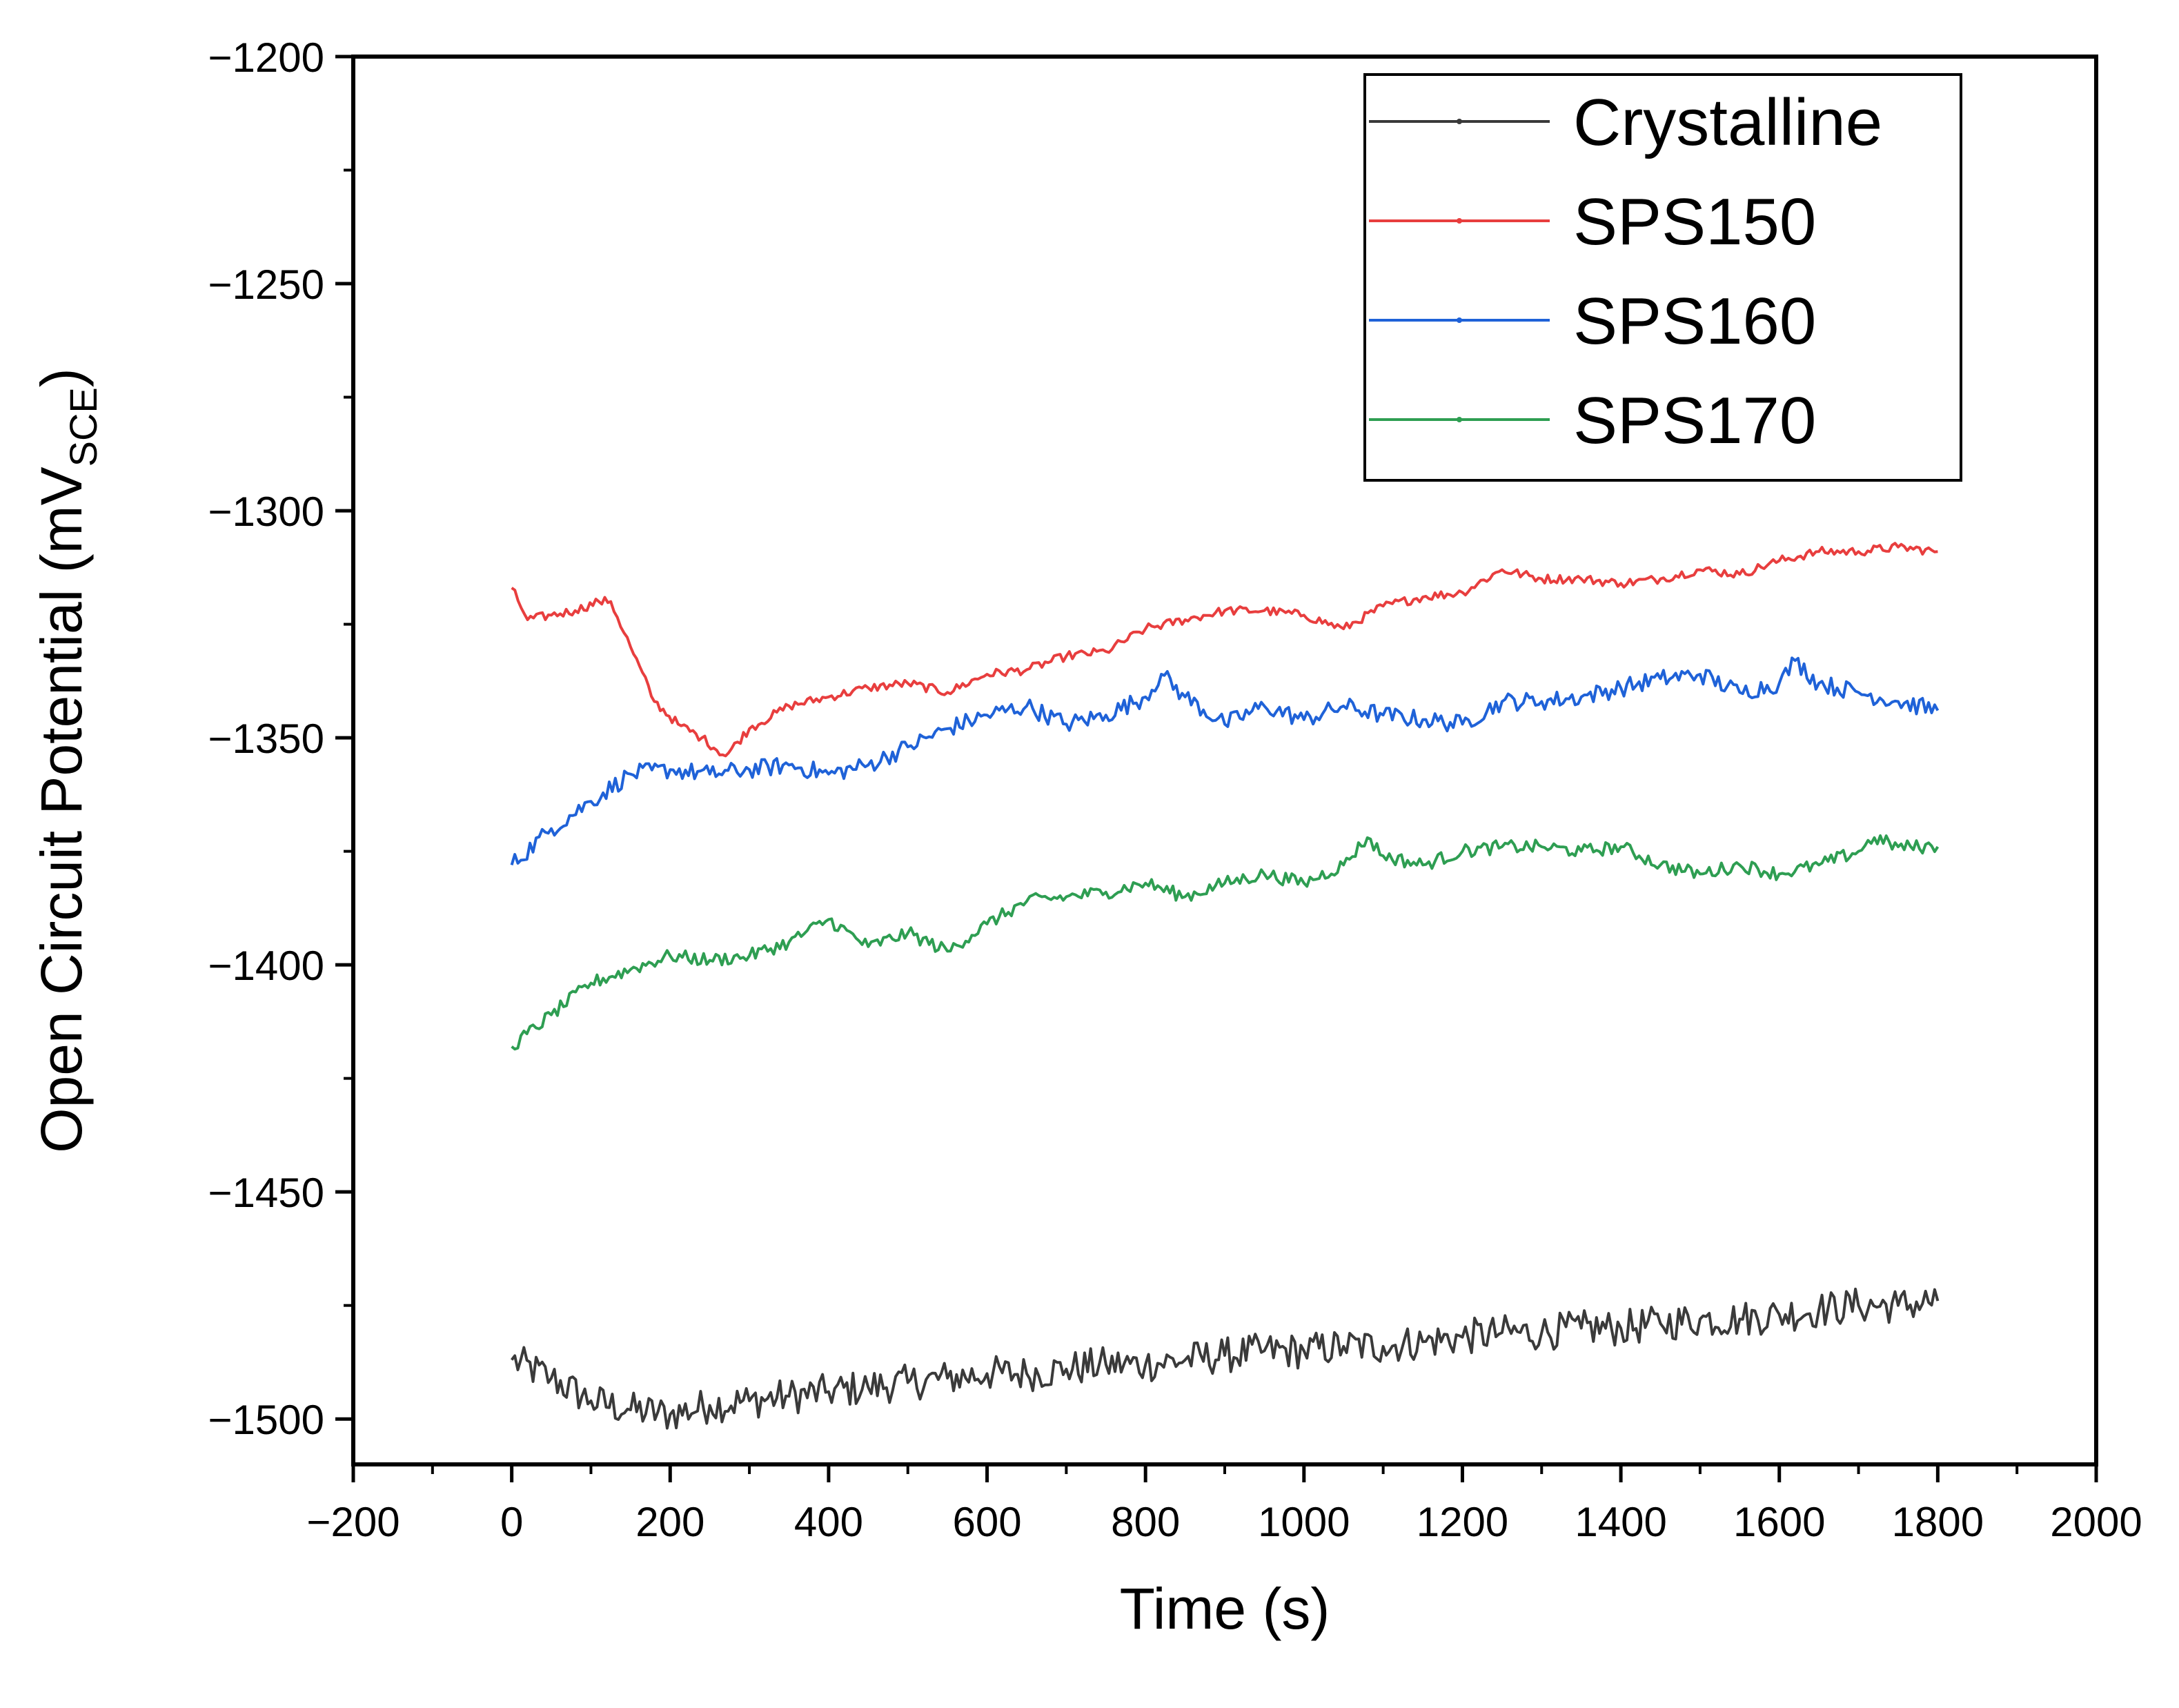 This screenshot has width=2179, height=1708. Describe the element at coordinates (353, 1522) in the screenshot. I see `x-tick-label: −200` at that location.